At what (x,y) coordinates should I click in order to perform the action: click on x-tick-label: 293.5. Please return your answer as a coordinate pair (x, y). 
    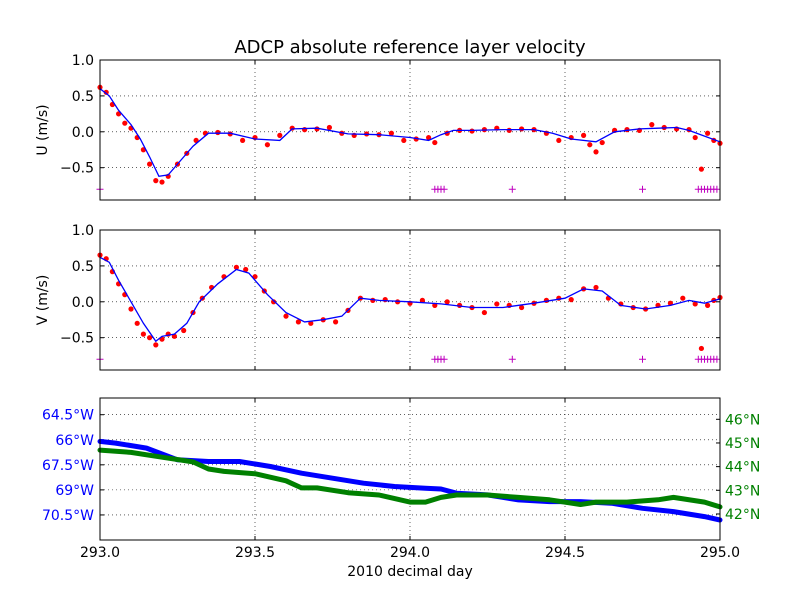
    Looking at the image, I should click on (255, 553).